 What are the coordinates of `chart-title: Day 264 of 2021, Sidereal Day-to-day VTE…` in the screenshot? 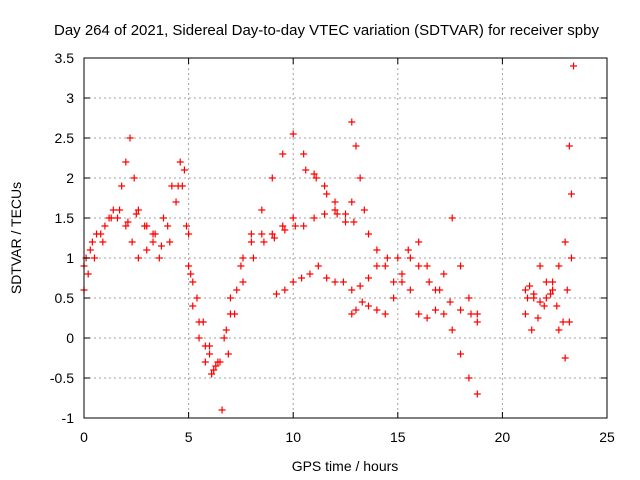 It's located at (326, 30).